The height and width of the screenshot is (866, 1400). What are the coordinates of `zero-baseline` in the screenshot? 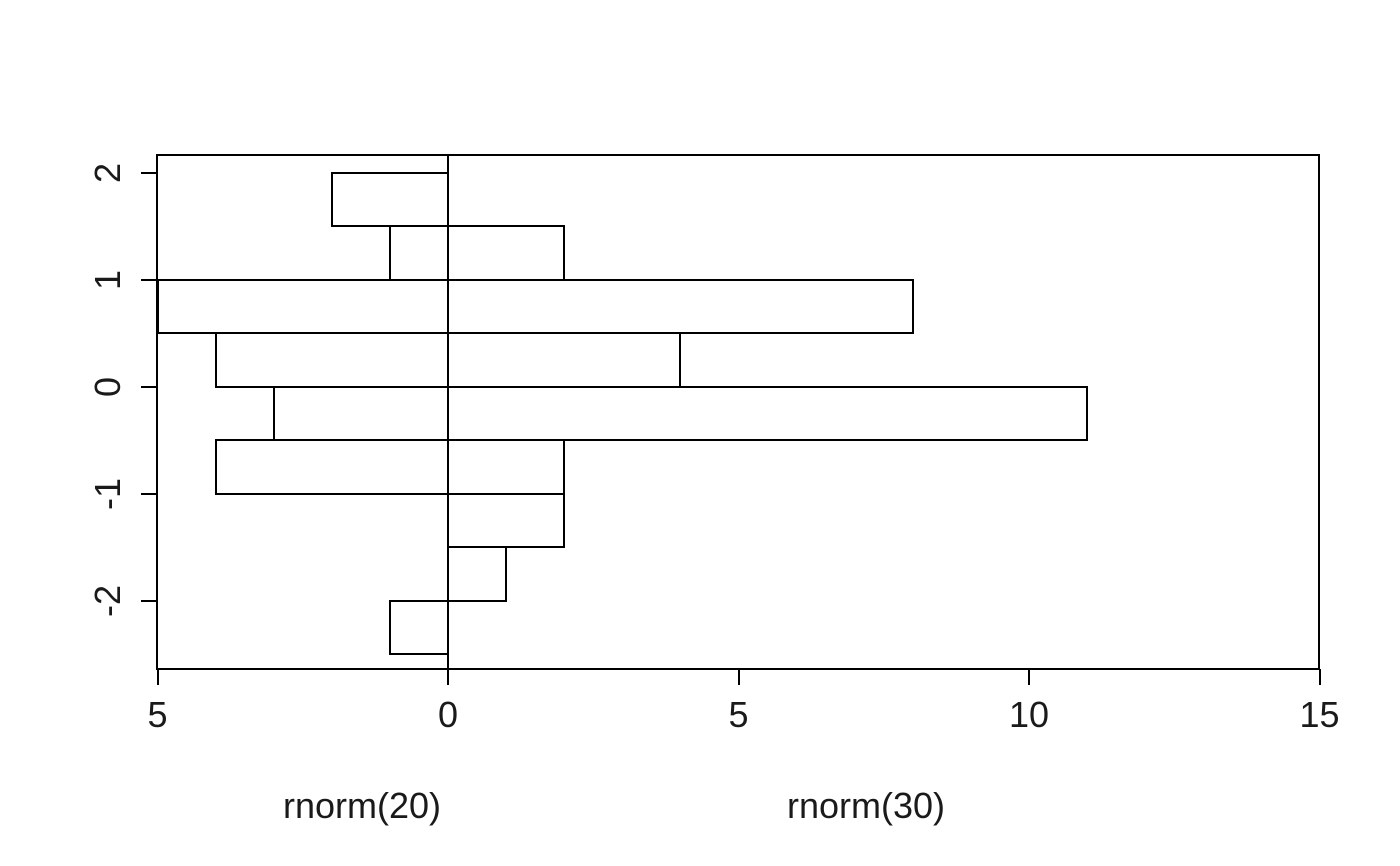 It's located at (448, 412).